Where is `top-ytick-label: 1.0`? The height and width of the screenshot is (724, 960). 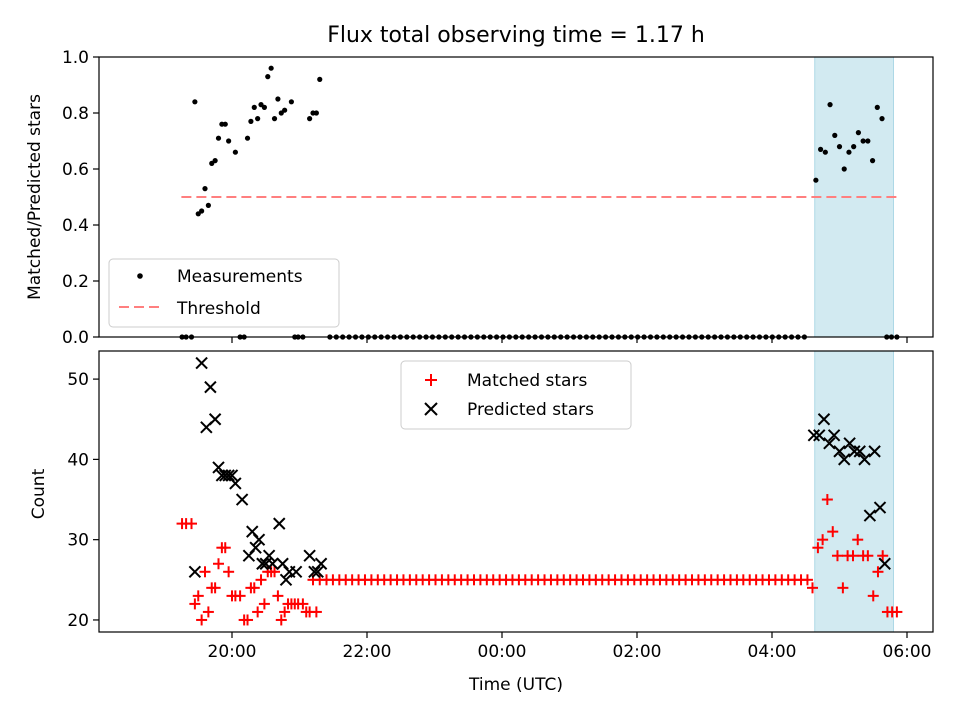 top-ytick-label: 1.0 is located at coordinates (75, 58).